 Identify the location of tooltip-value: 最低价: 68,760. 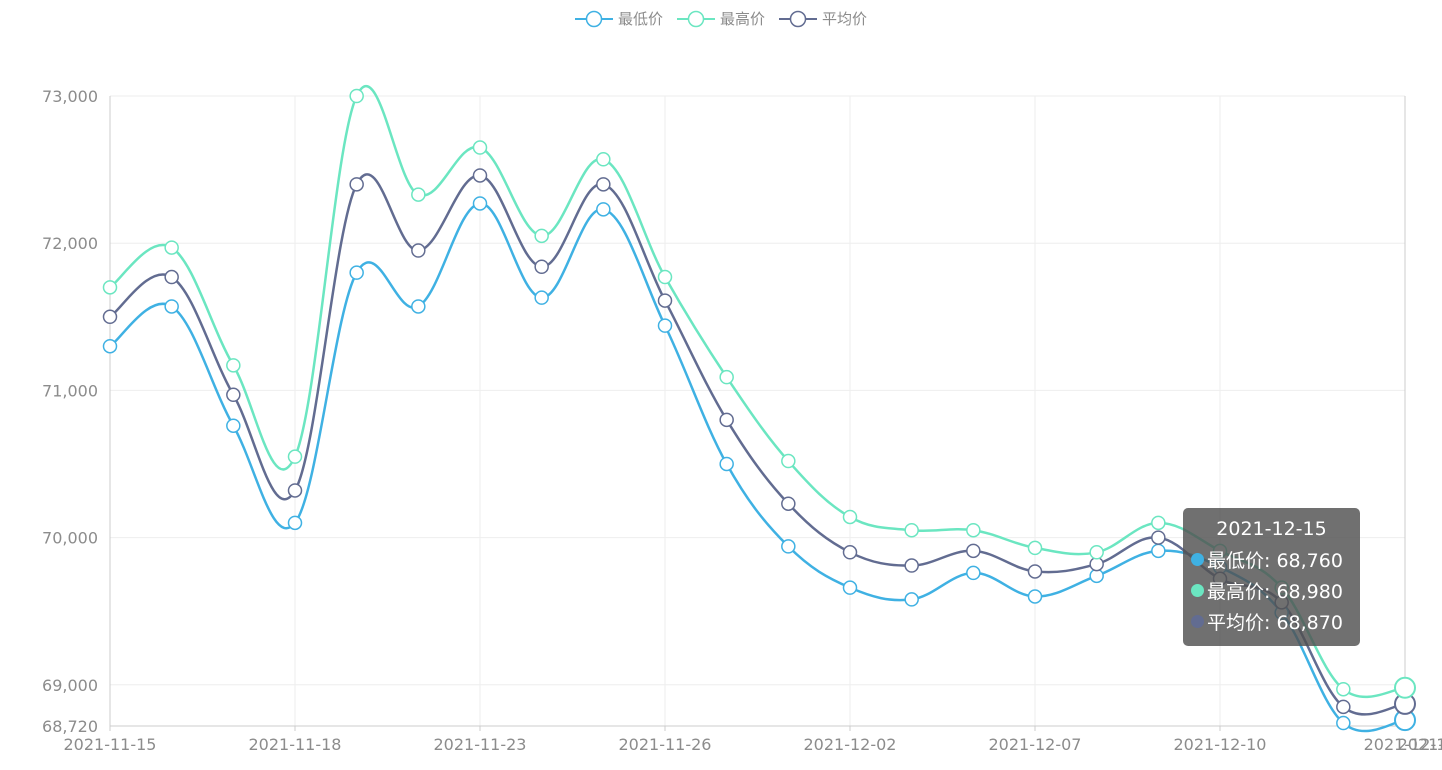
(1275, 561).